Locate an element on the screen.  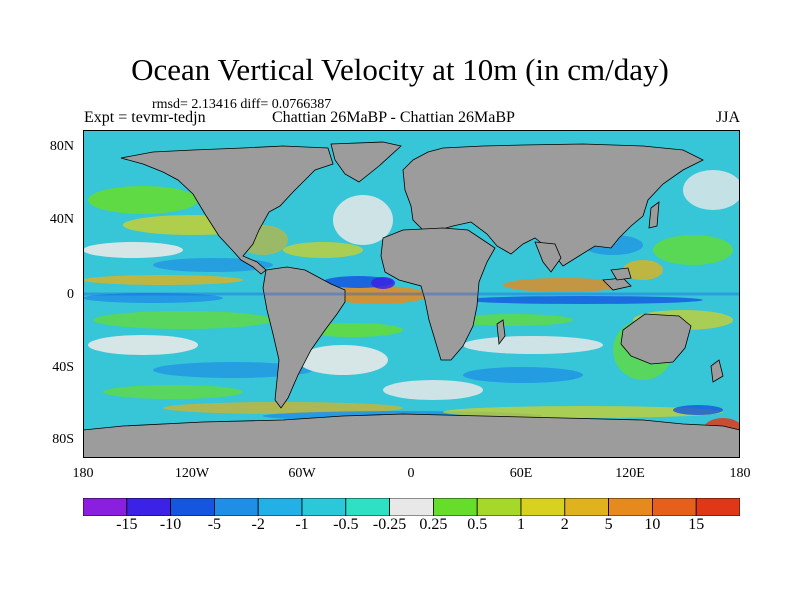
colorbar-label: -0.25 is located at coordinates (389, 524).